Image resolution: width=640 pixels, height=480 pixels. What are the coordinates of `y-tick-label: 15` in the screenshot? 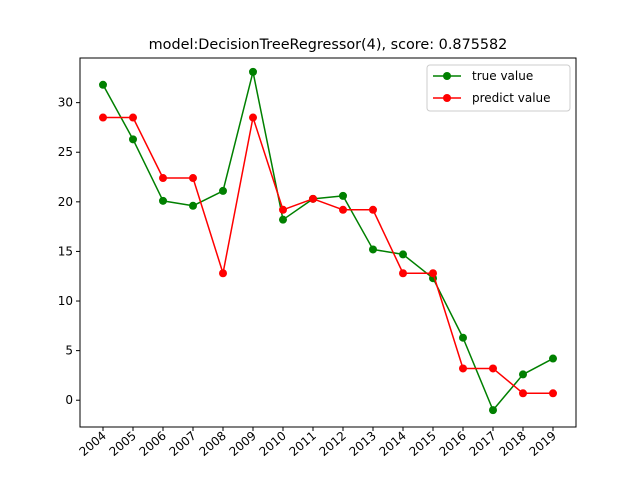 It's located at (65, 251).